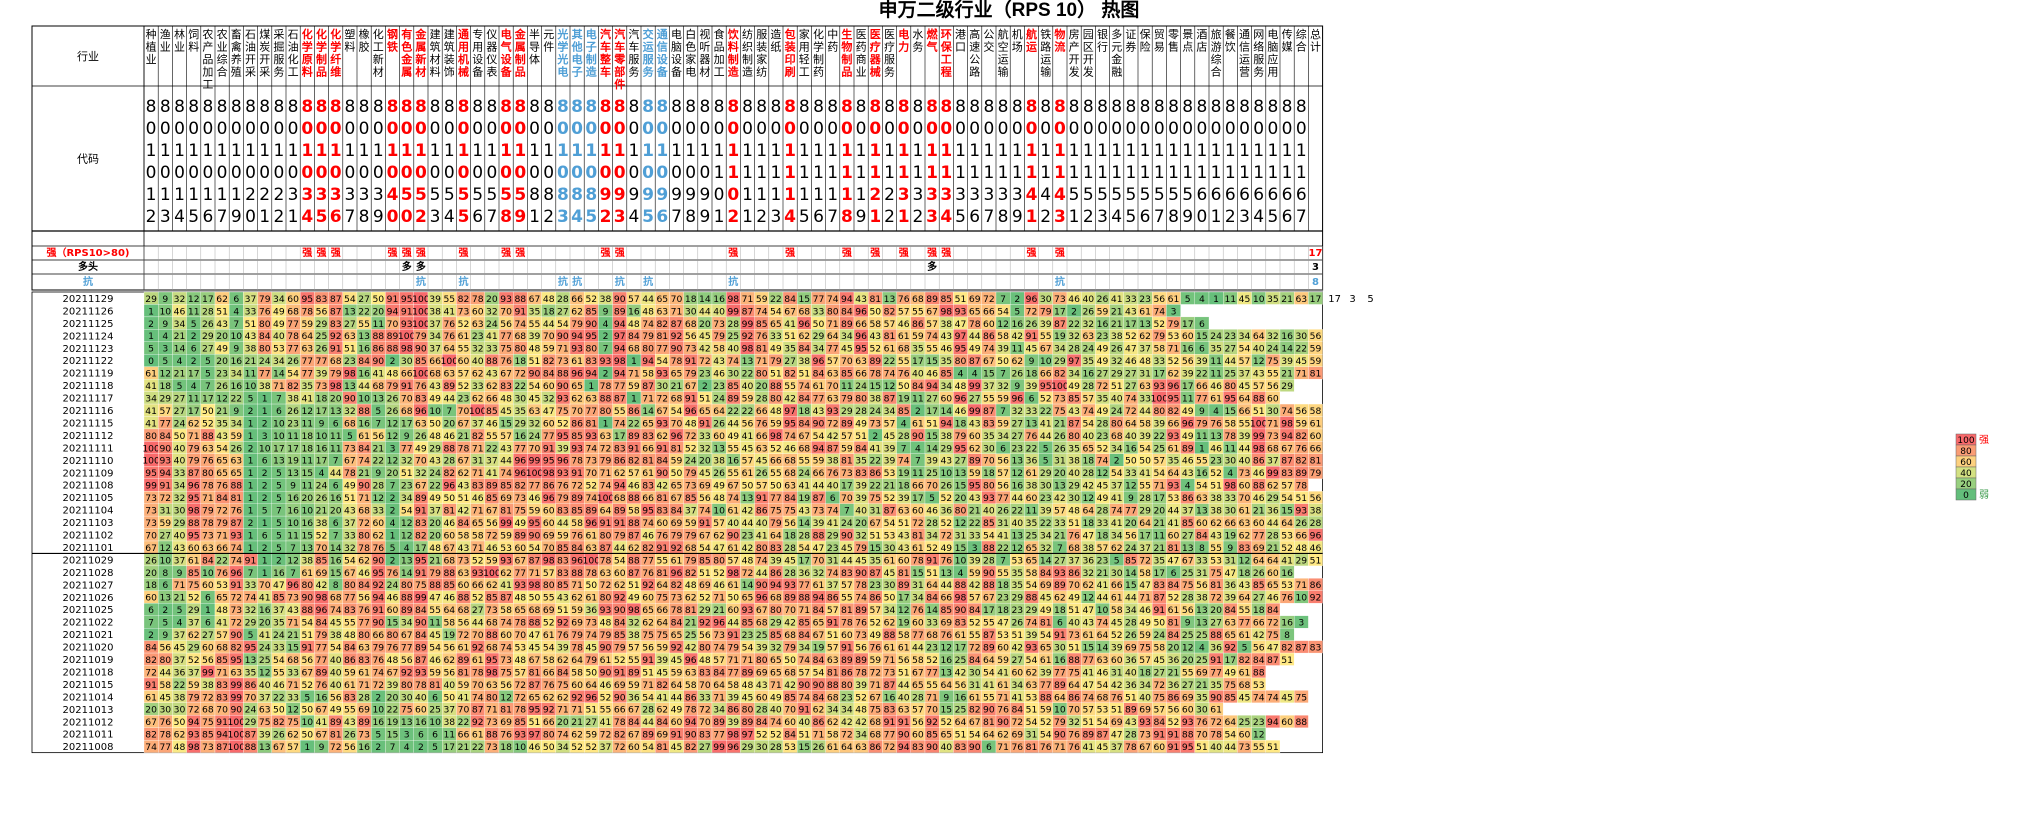  I want to click on industry-name-char: 发, so click(1074, 72).